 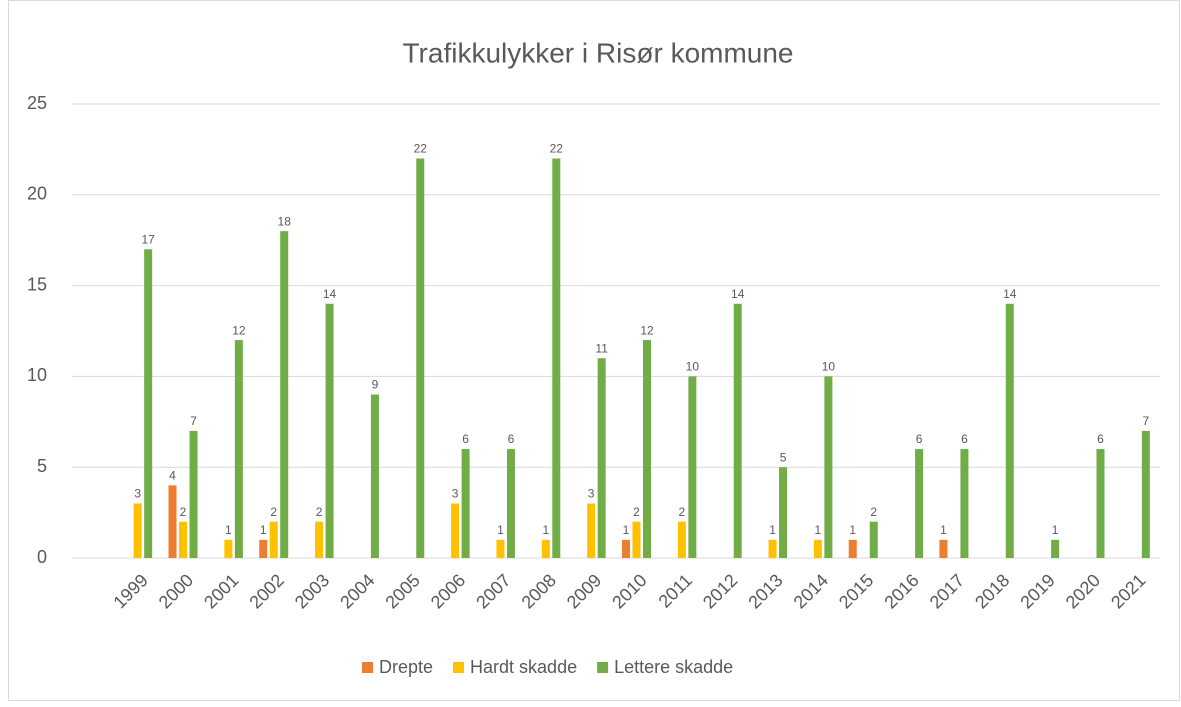 What do you see at coordinates (597, 52) in the screenshot?
I see `chart-title: Trafikkulykker i Risør kommune` at bounding box center [597, 52].